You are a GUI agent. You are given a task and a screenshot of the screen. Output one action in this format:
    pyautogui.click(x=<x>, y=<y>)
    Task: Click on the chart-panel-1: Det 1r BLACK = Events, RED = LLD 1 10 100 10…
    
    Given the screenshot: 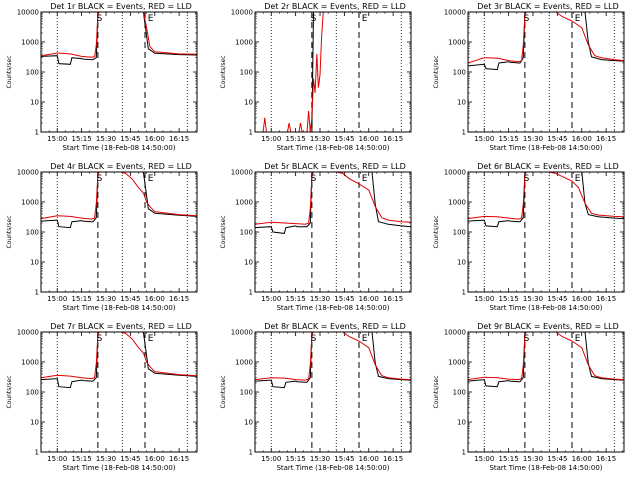 What is the action you would take?
    pyautogui.click(x=102, y=77)
    